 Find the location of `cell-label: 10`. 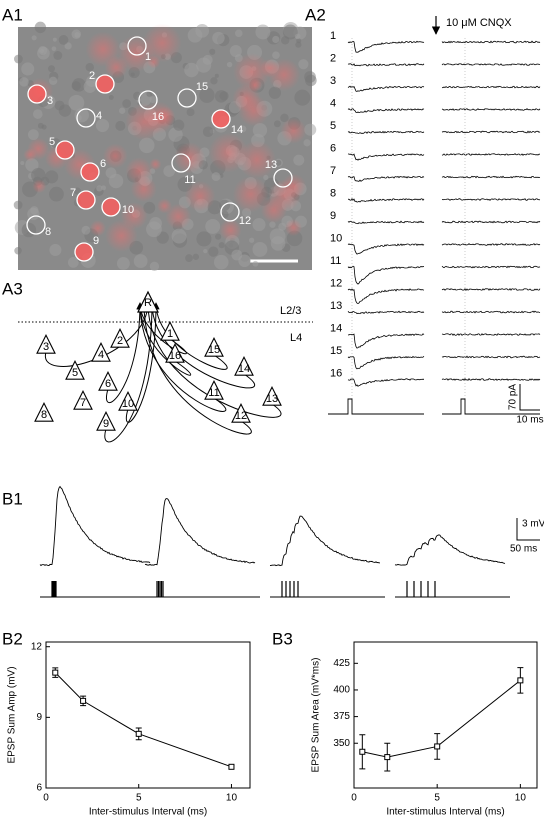

cell-label: 10 is located at coordinates (128, 210).